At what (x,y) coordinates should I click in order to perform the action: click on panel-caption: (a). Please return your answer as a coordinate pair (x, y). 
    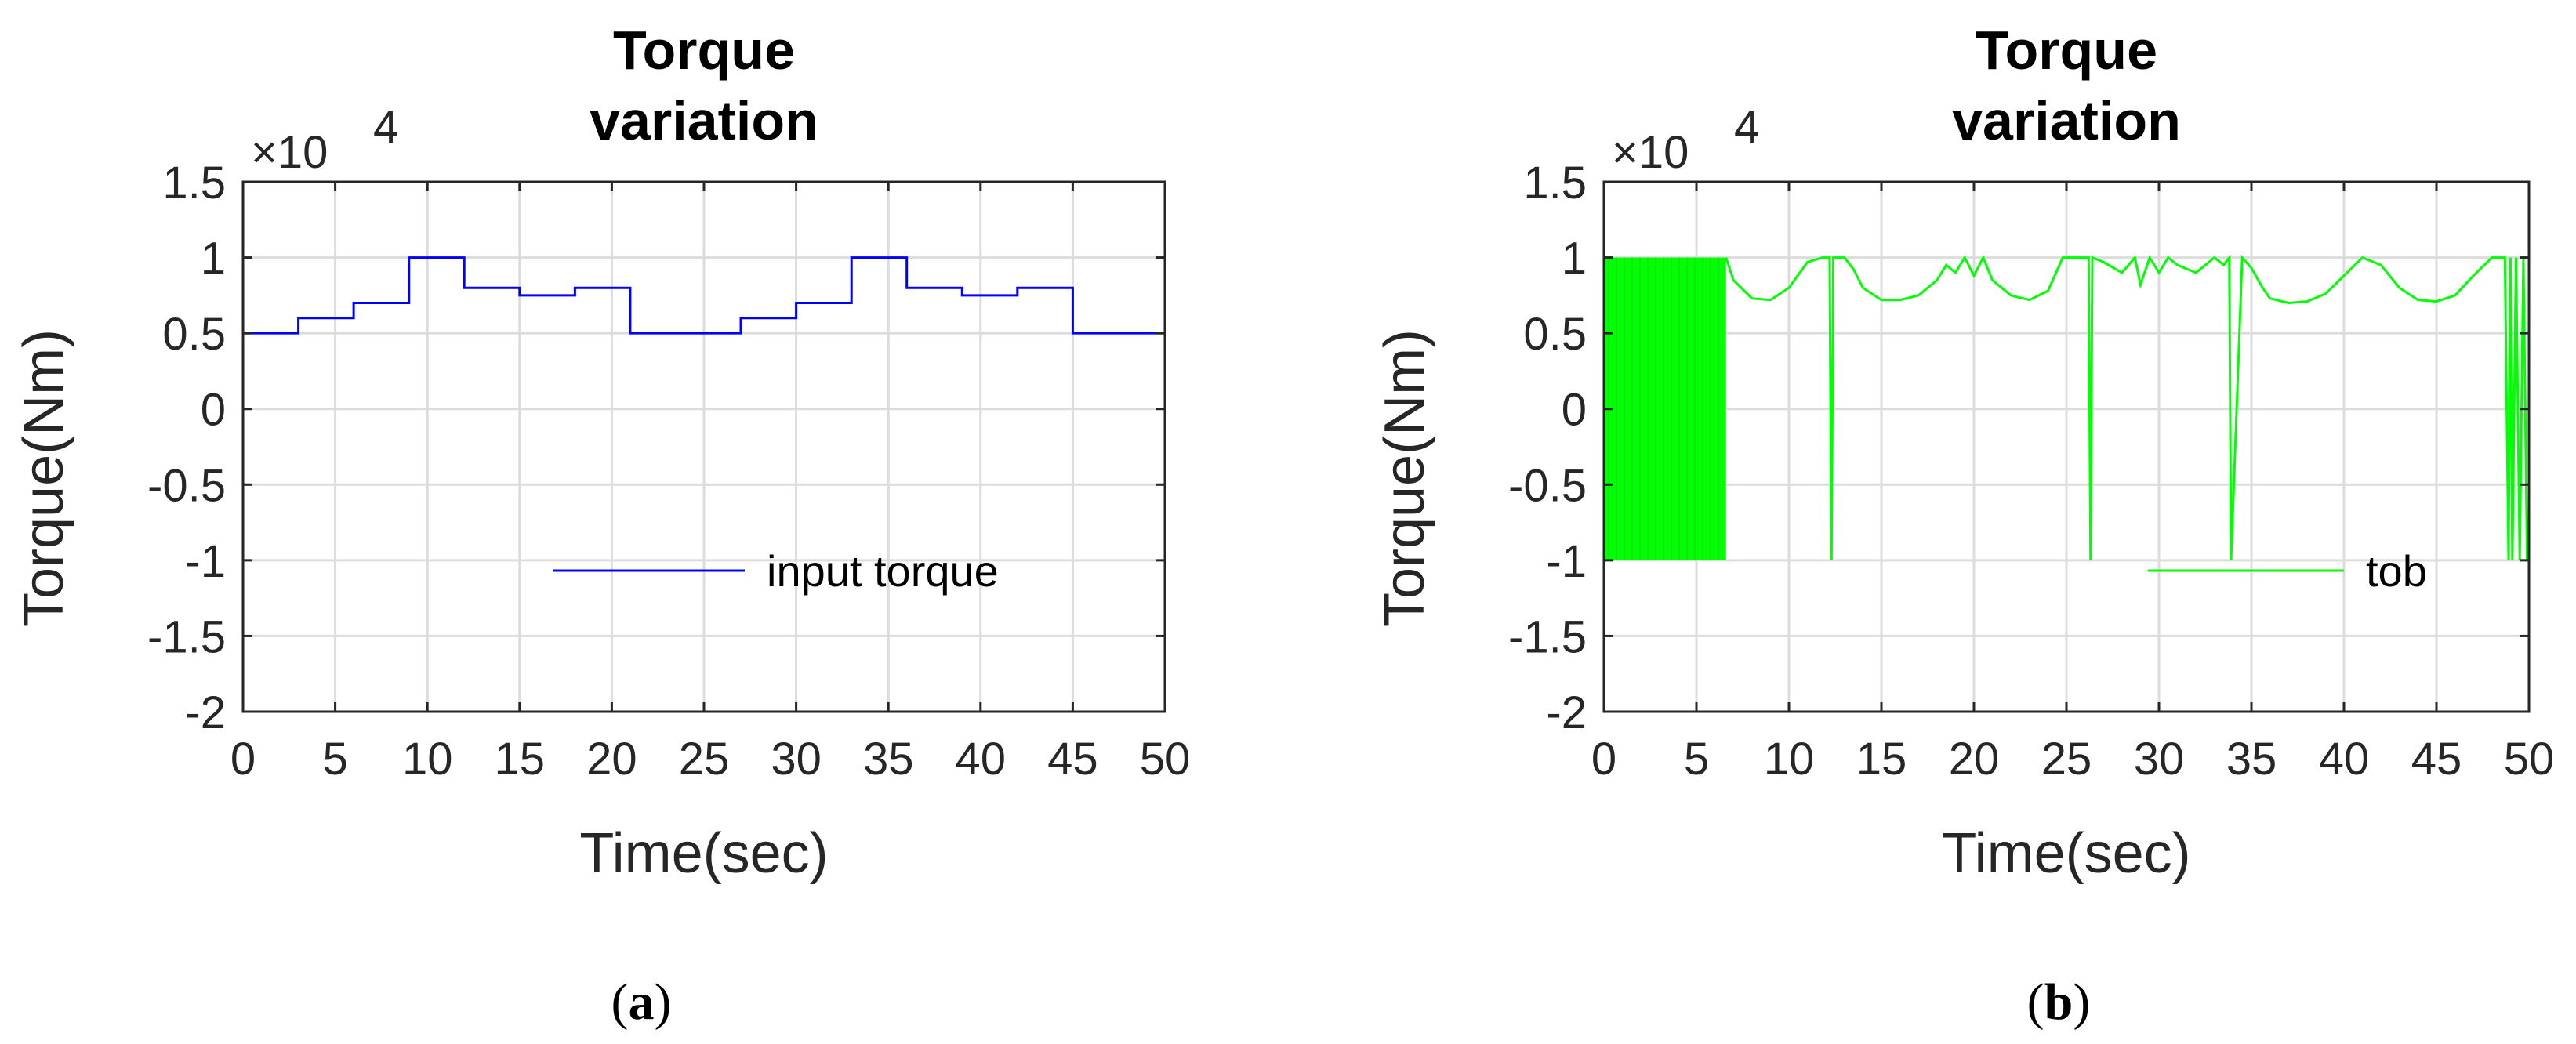
    Looking at the image, I should click on (642, 1002).